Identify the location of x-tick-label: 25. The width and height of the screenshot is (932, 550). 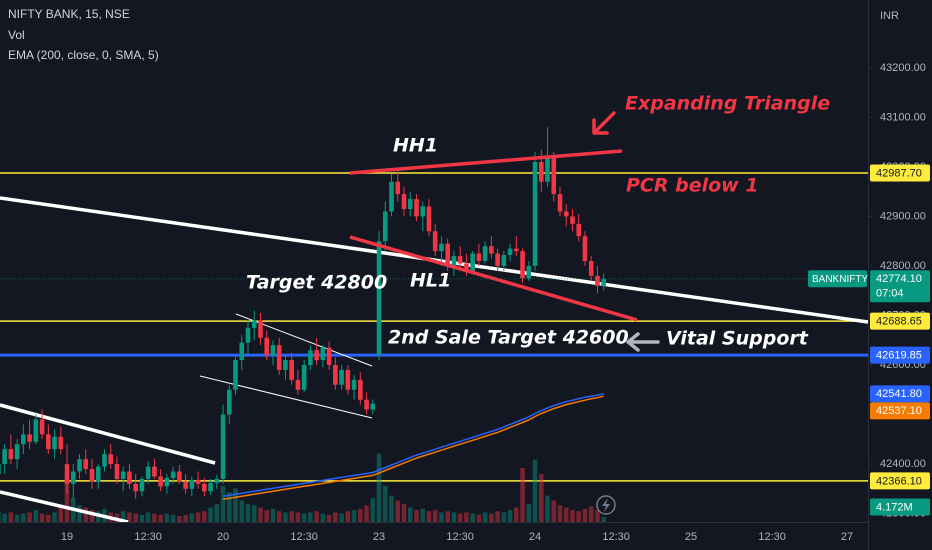
(691, 537).